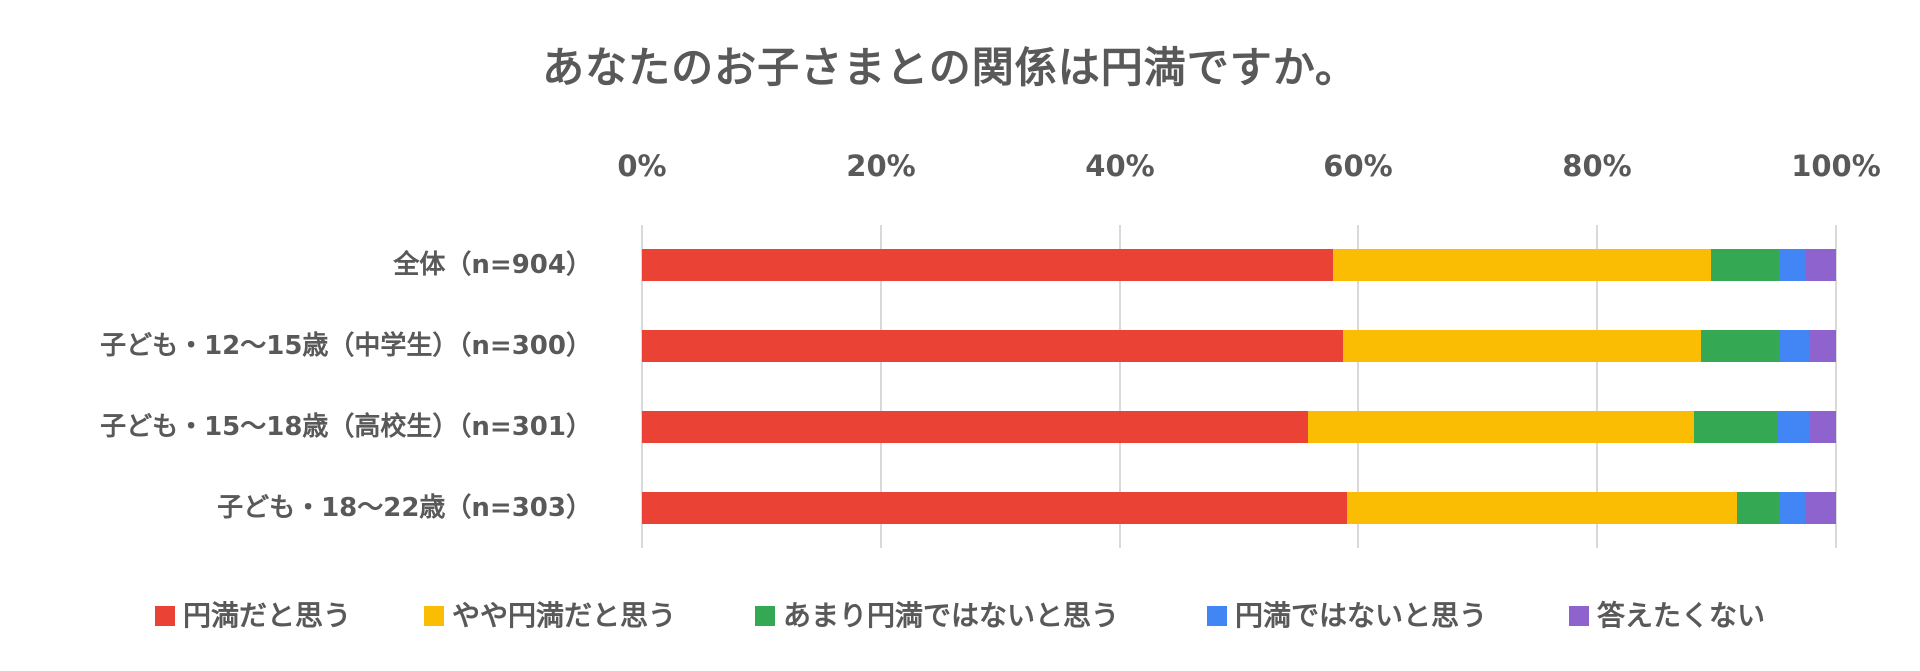 The width and height of the screenshot is (1920, 671). What do you see at coordinates (492, 265) in the screenshot?
I see `category-label-all: 全体（n=904）` at bounding box center [492, 265].